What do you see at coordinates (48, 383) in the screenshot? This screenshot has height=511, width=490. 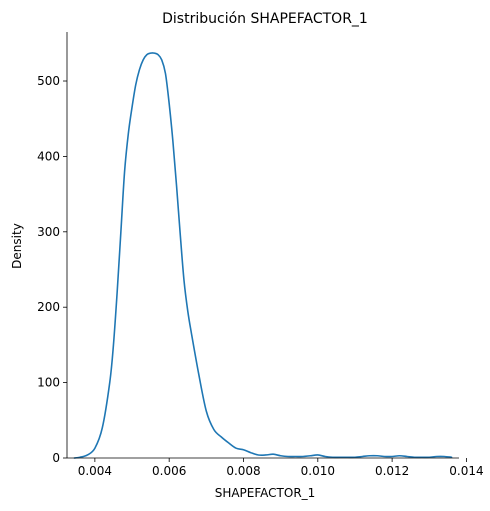 I see `y-tick-label: 100` at bounding box center [48, 383].